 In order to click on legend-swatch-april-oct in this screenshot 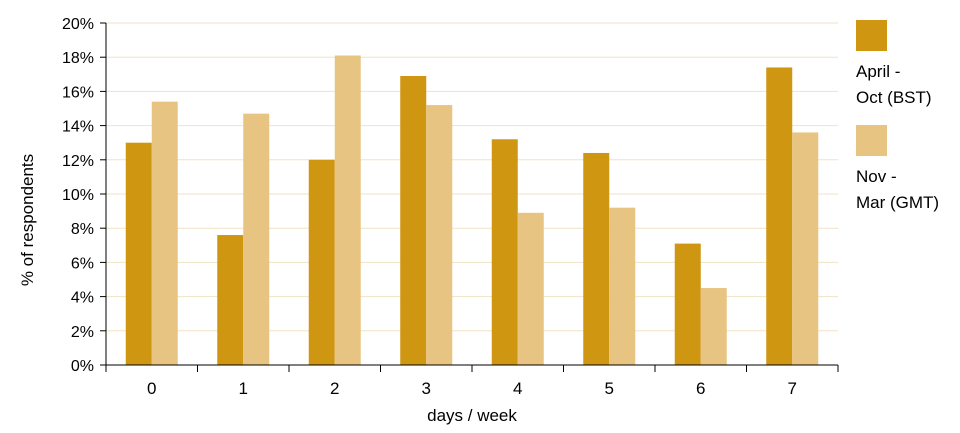, I will do `click(871, 35)`.